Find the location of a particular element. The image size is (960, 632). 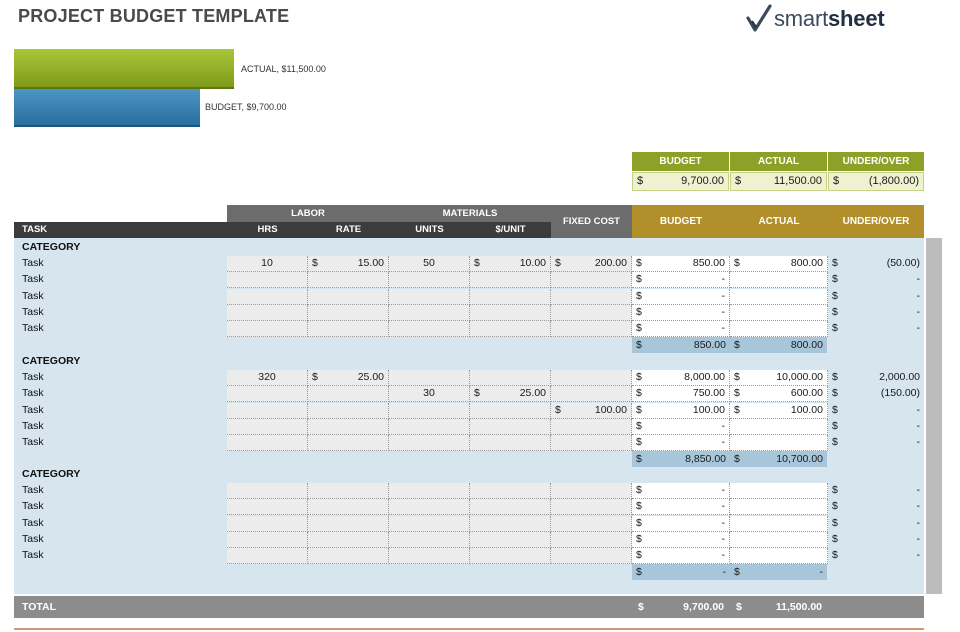

summary-actual-cell: $11,500.00 is located at coordinates (778, 181).